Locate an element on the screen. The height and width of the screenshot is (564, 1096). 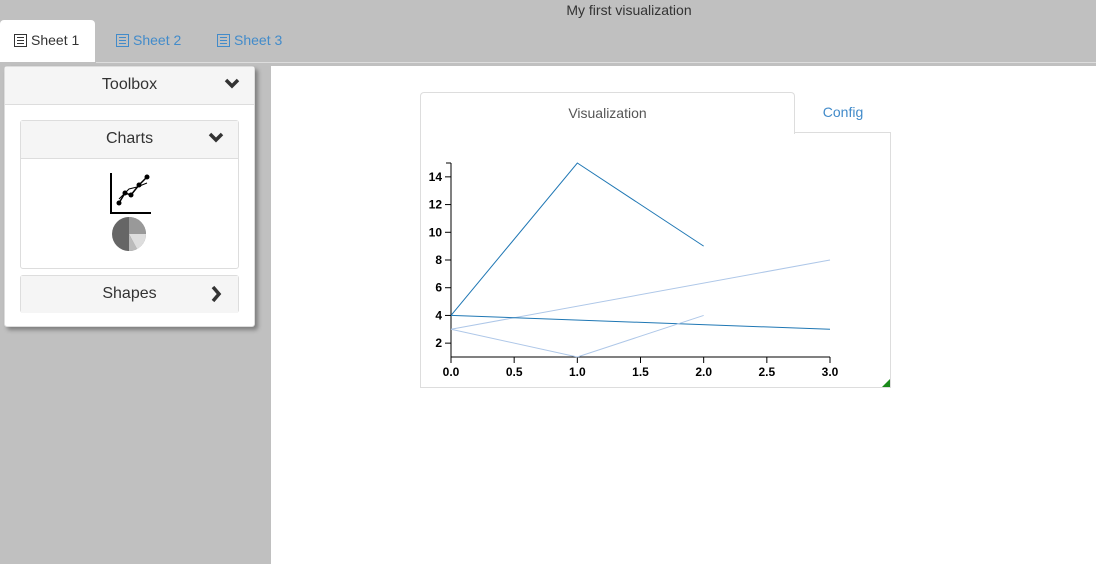
charts-panel-header: Charts is located at coordinates (129, 139).